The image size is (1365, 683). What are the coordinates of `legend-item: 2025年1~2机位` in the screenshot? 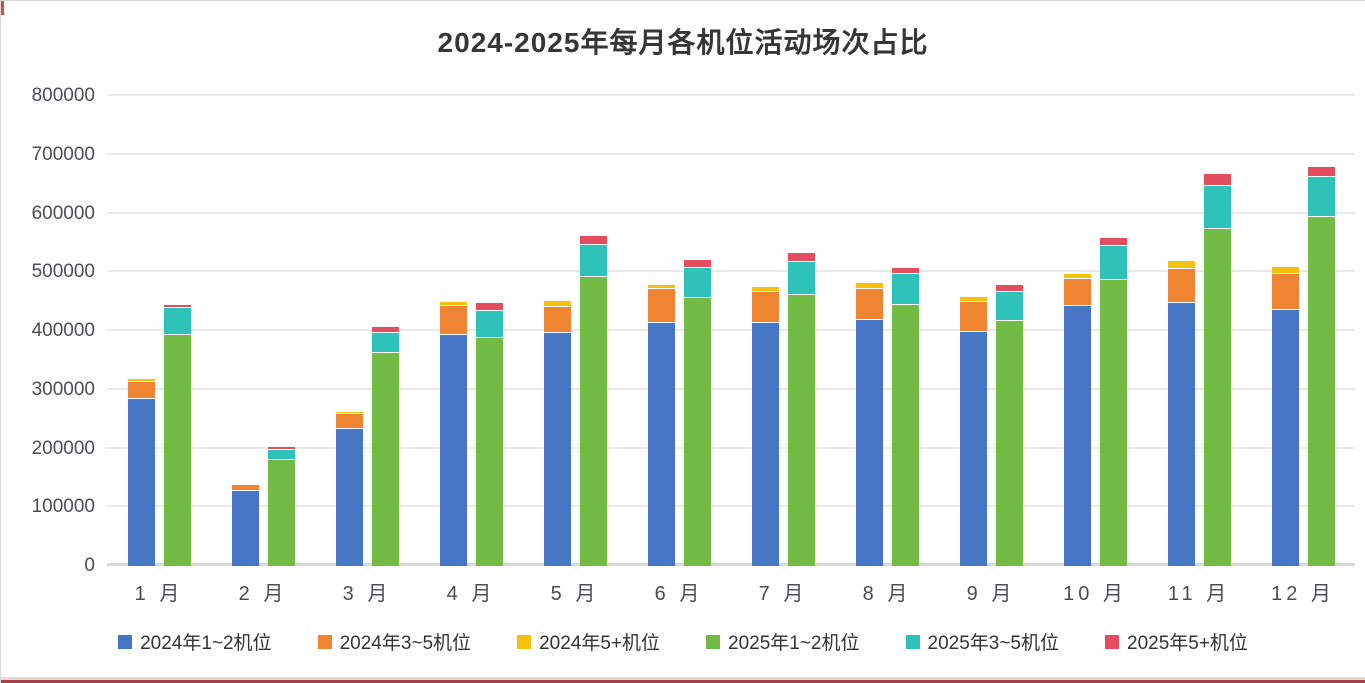 It's located at (783, 641).